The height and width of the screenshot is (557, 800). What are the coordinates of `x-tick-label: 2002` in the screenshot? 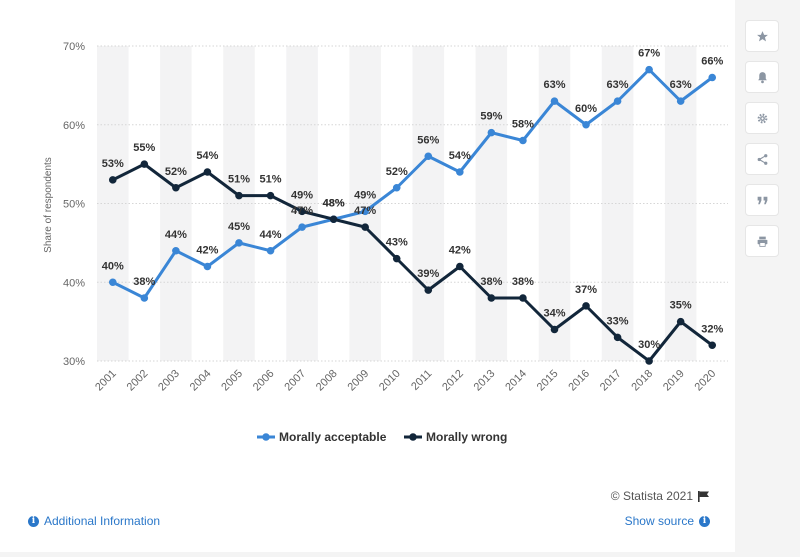 It's located at (138, 381).